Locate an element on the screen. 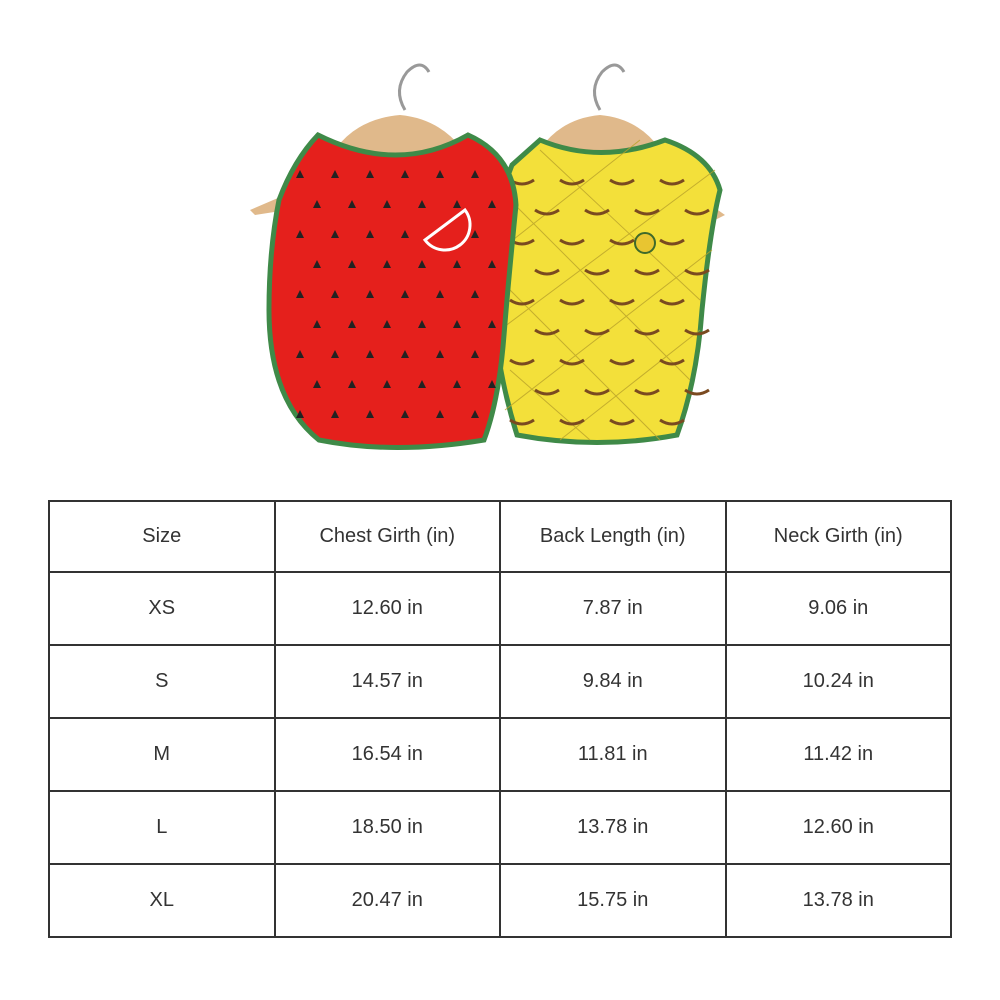 The image size is (1000, 1000). neck-cell: 12.60 in is located at coordinates (838, 827).